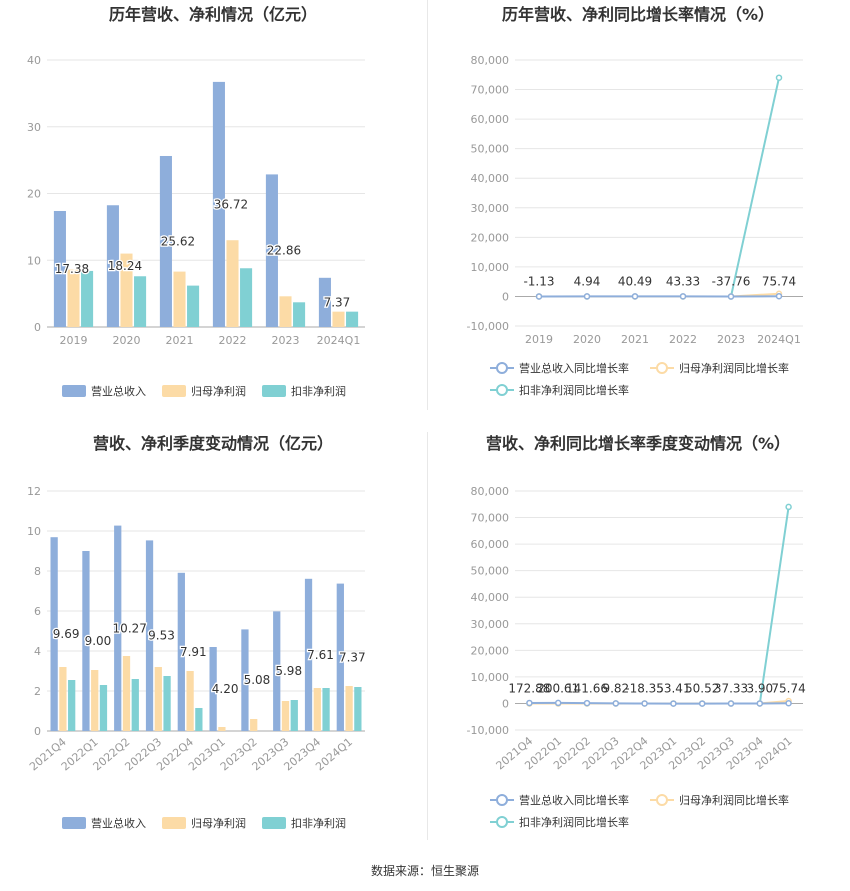  What do you see at coordinates (490, 178) in the screenshot?
I see `annual_growth-ytick-label: 40,000` at bounding box center [490, 178].